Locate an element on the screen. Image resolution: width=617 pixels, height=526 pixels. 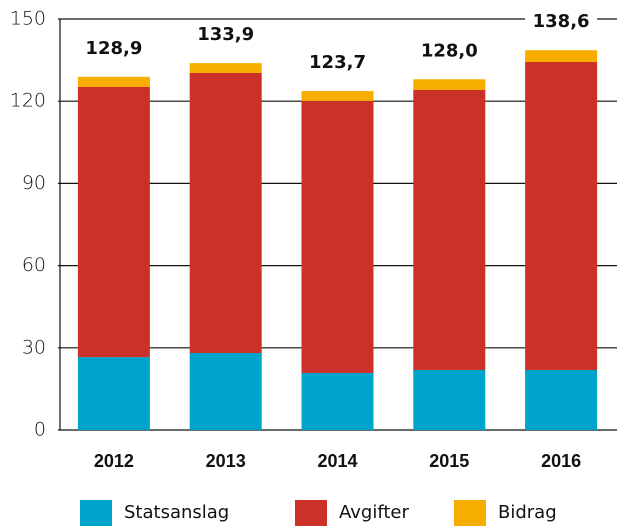
total-label: 128,0 is located at coordinates (449, 50).